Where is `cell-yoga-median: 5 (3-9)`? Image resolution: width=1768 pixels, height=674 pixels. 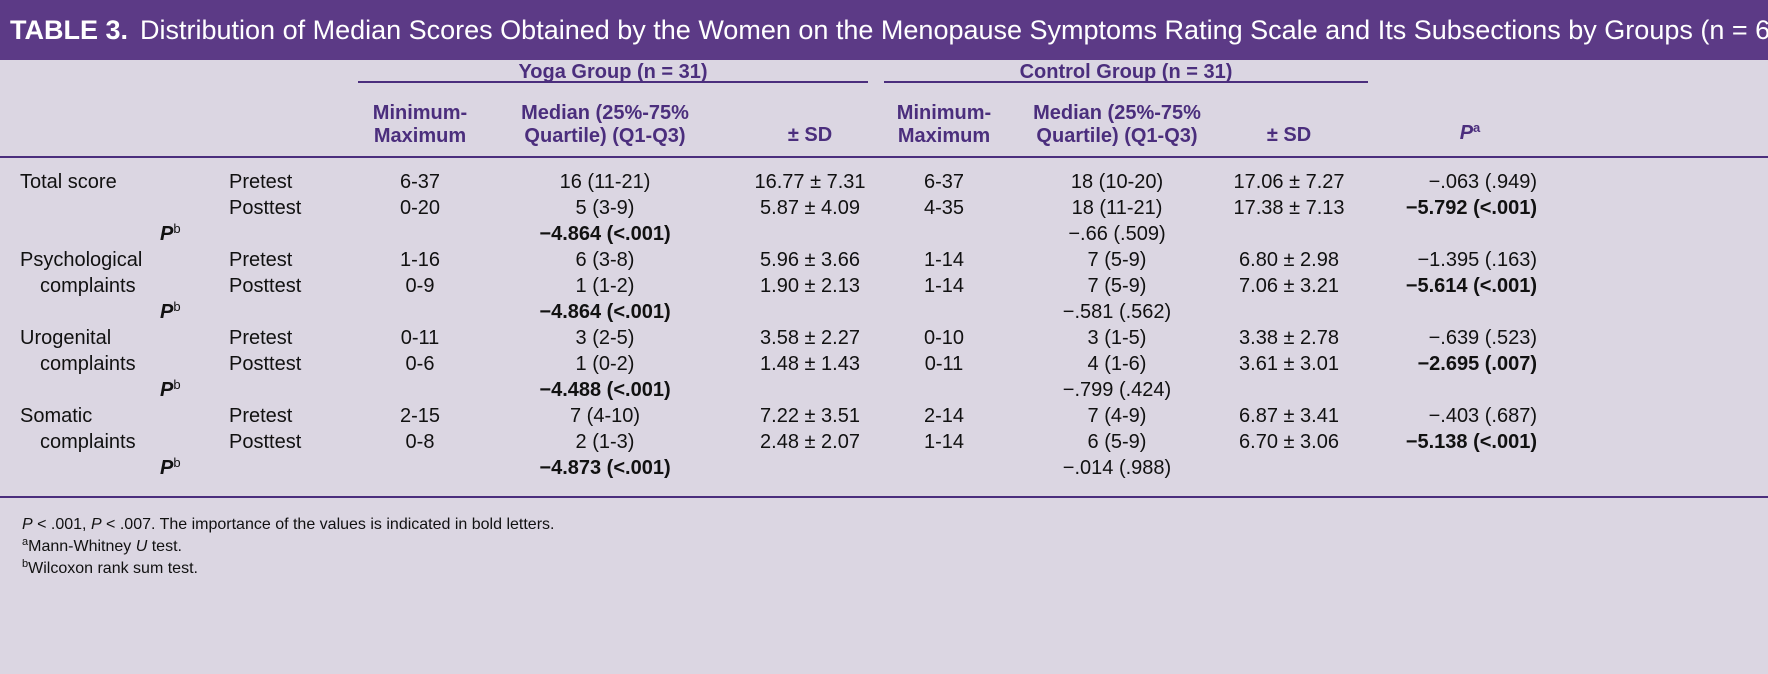 cell-yoga-median: 5 (3-9) is located at coordinates (605, 208).